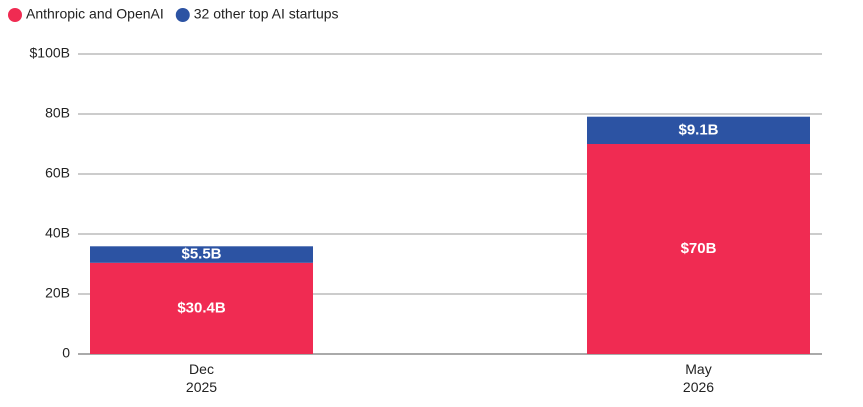 This screenshot has height=407, width=863. What do you see at coordinates (57, 233) in the screenshot?
I see `y-tick-label: 40B` at bounding box center [57, 233].